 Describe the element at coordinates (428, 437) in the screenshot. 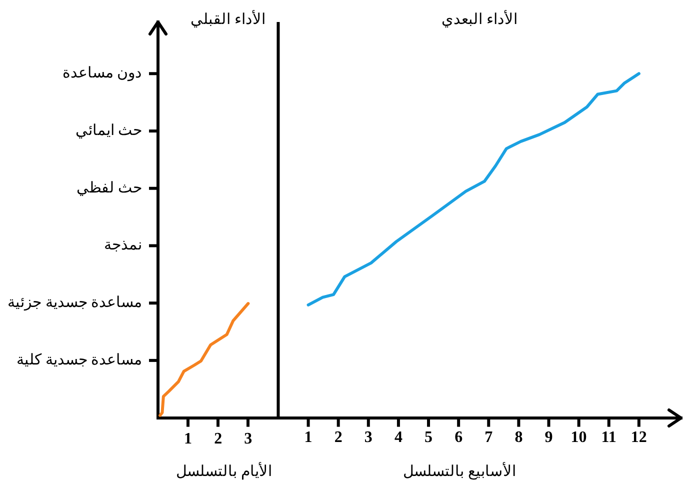

I see `x2-tick-label: 5` at that location.